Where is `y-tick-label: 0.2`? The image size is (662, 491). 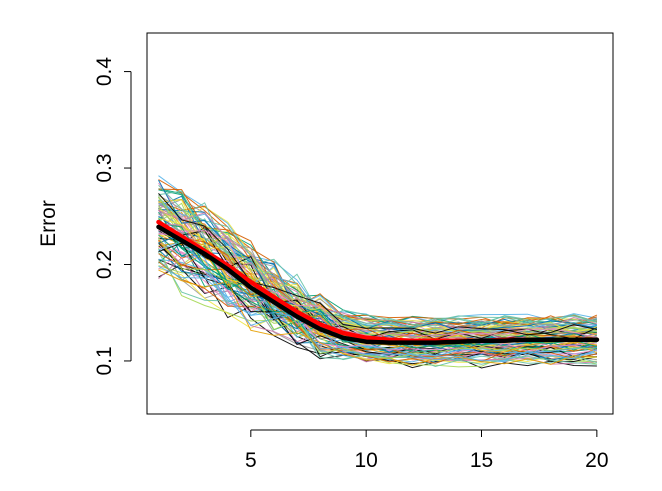
y-tick-label: 0.2 is located at coordinates (104, 264).